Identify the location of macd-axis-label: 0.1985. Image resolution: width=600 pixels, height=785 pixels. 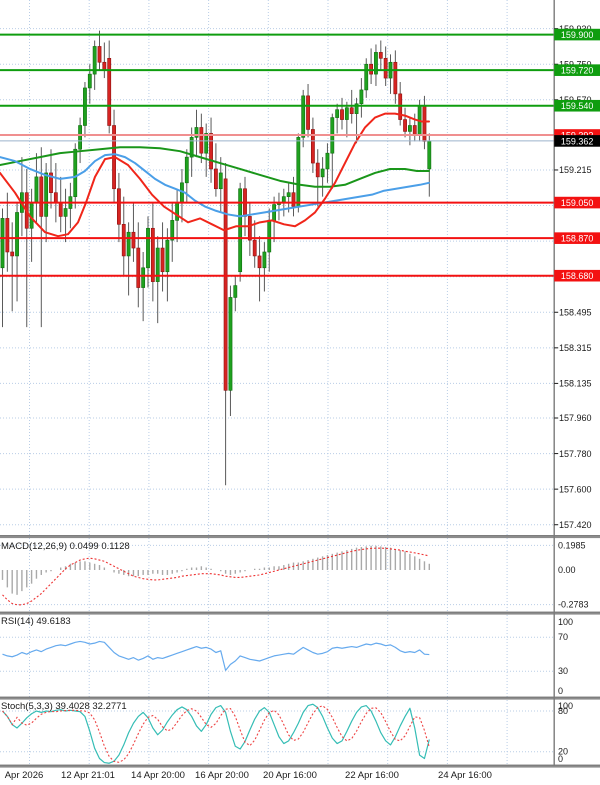
(572, 545).